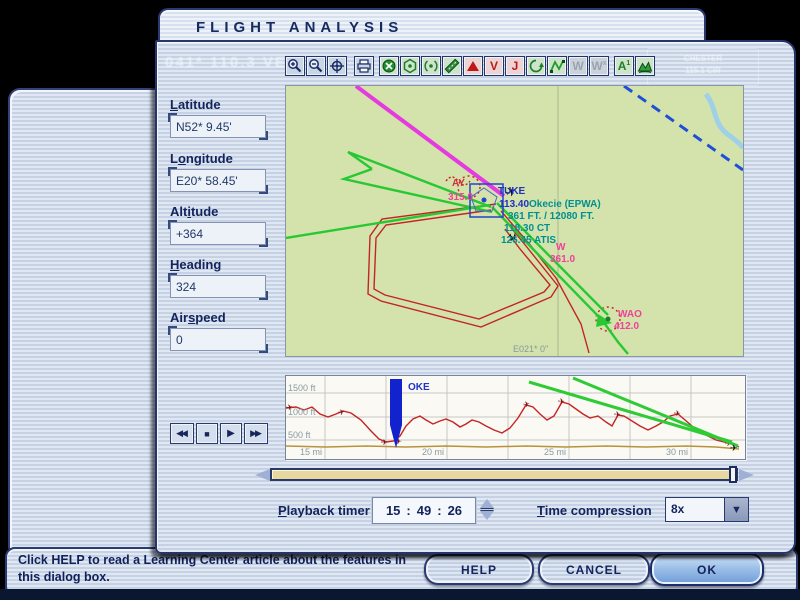 Image resolution: width=800 pixels, height=600 pixels. I want to click on atis-freq-label: 126.45 ATIS, so click(528, 240).